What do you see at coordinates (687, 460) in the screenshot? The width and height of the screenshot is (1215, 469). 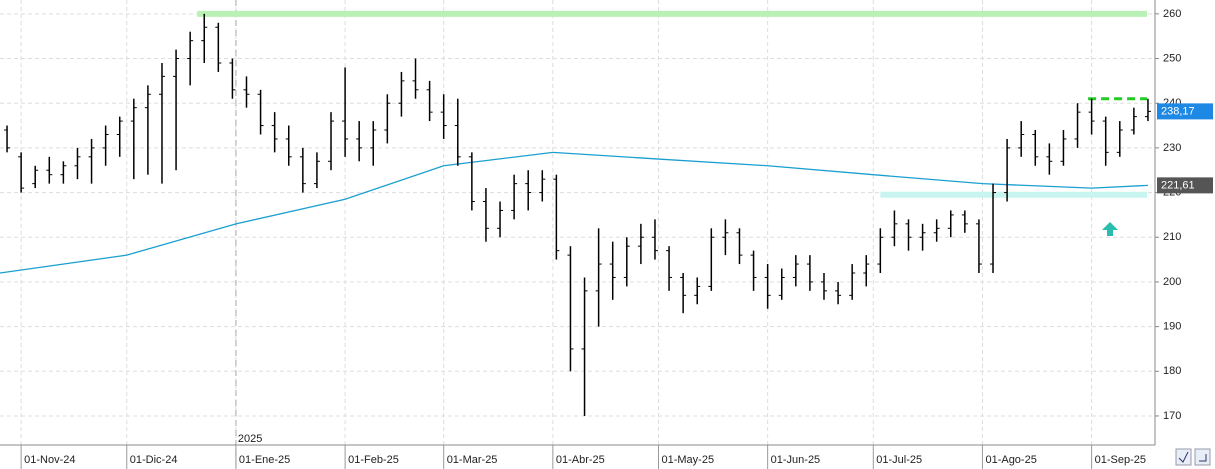 I see `x-tick-label: 01-May-25` at bounding box center [687, 460].